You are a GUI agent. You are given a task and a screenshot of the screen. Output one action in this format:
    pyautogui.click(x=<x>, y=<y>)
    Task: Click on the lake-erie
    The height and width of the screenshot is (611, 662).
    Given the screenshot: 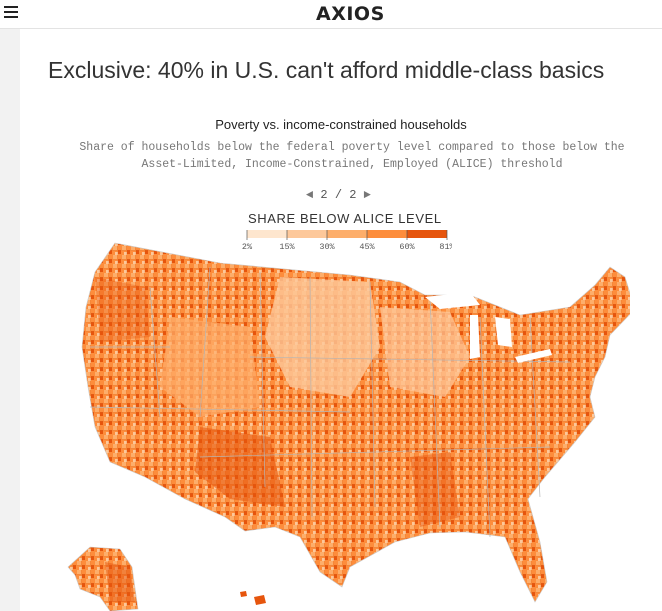 What is the action you would take?
    pyautogui.click(x=533, y=356)
    